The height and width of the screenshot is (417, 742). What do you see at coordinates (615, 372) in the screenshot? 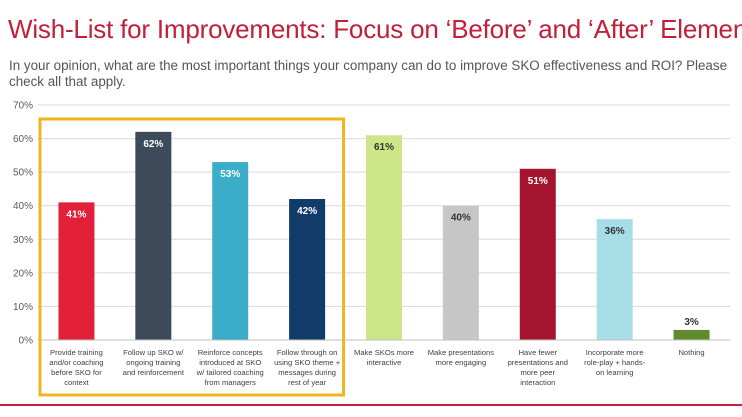
I see `x-category-label-line: on learning` at bounding box center [615, 372].